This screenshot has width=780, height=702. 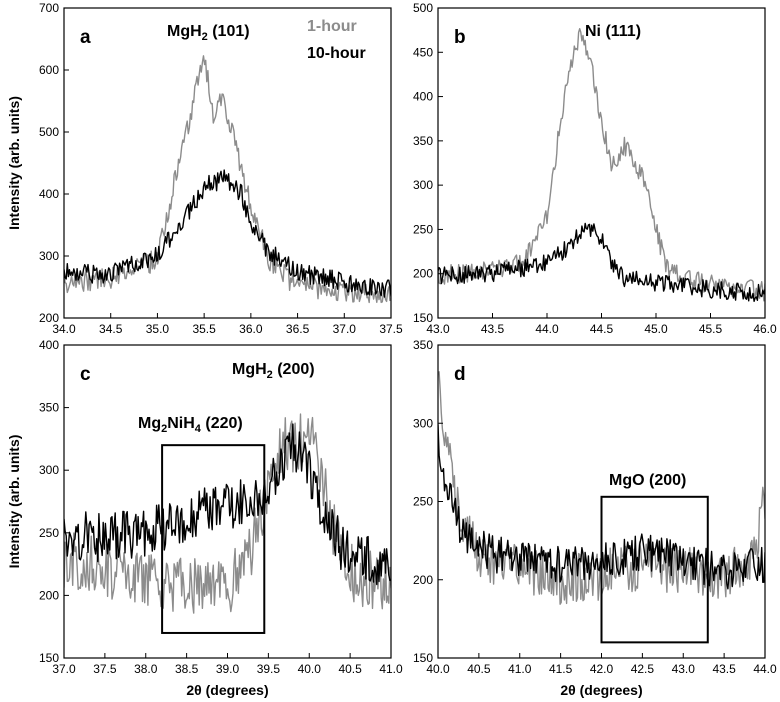 What do you see at coordinates (423, 52) in the screenshot?
I see `y-tick-label: 450` at bounding box center [423, 52].